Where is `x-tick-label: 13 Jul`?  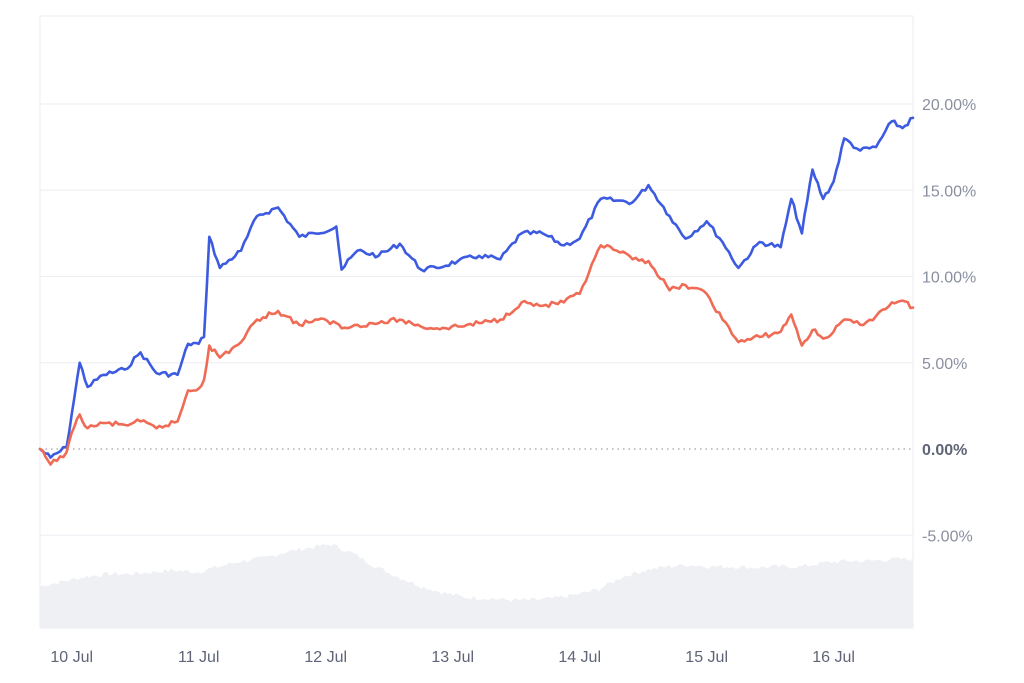
x-tick-label: 13 Jul is located at coordinates (452, 657).